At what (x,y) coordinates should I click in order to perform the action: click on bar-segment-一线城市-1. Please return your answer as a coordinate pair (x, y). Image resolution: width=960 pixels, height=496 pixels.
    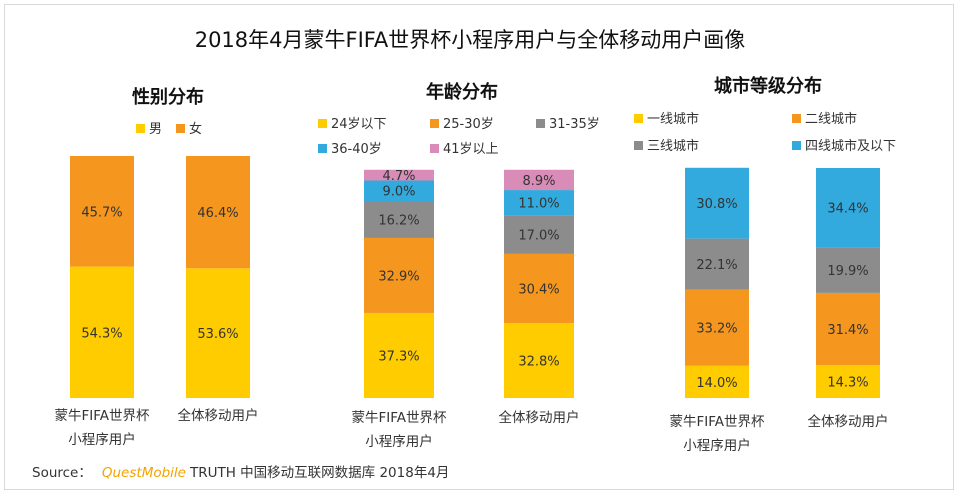
    Looking at the image, I should click on (717, 381).